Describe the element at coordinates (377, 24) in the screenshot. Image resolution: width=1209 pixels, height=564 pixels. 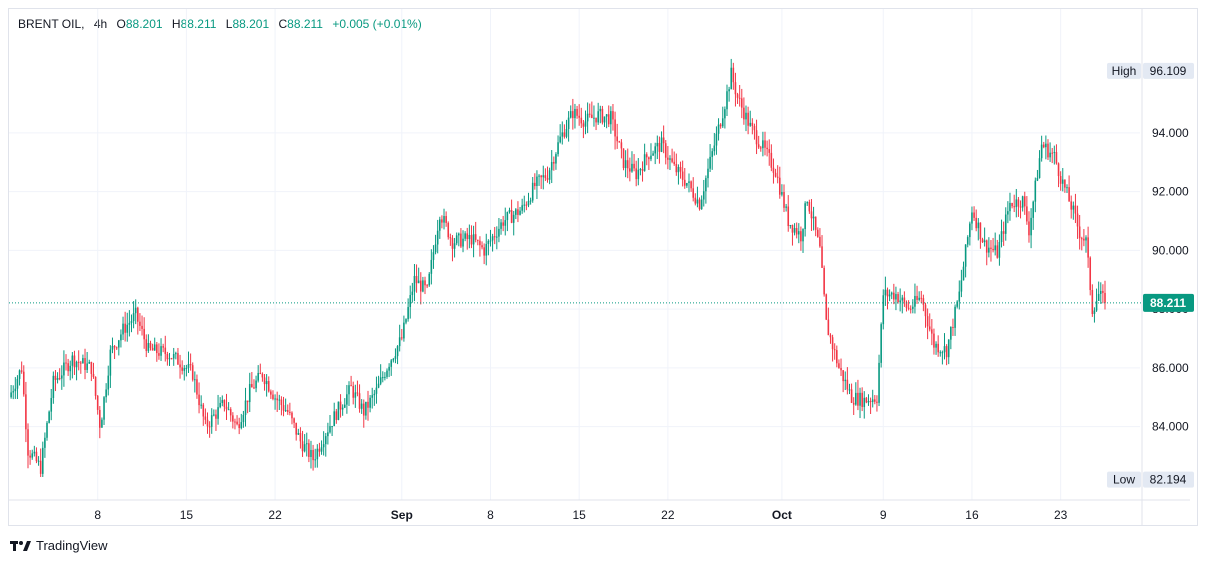
I see `change-value: +0.005 (+0.01%)` at that location.